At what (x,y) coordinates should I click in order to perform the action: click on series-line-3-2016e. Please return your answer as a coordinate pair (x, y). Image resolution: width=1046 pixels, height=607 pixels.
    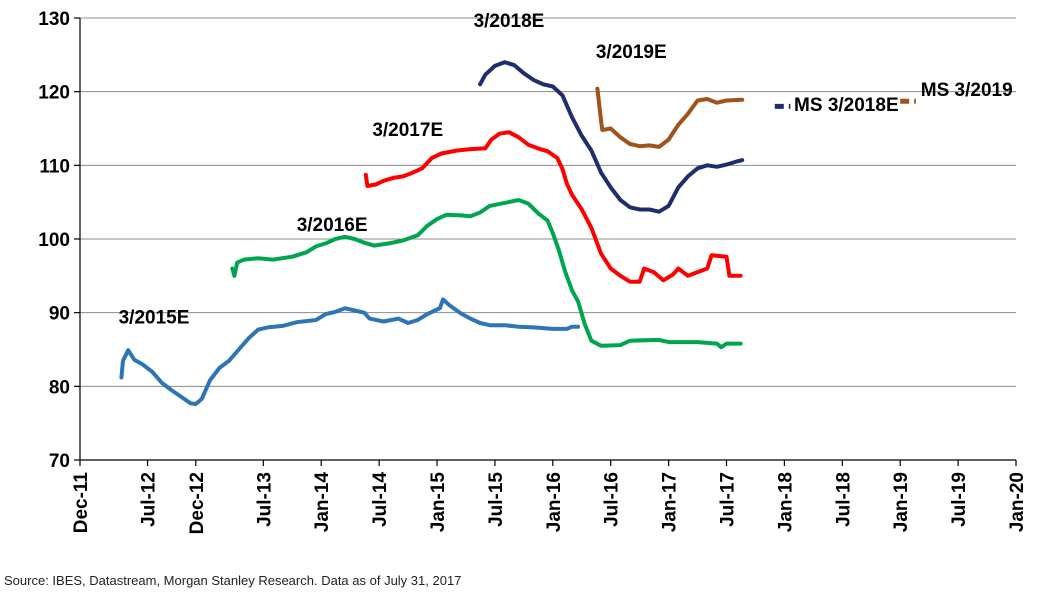
    Looking at the image, I should click on (486, 274).